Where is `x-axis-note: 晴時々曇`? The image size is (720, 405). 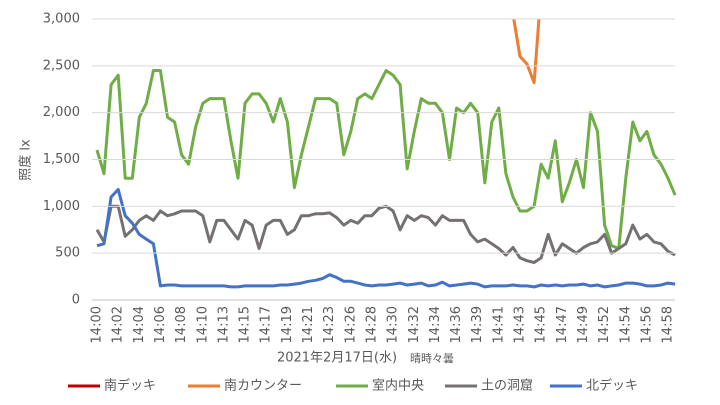
x-axis-note: 晴時々曇 is located at coordinates (432, 358).